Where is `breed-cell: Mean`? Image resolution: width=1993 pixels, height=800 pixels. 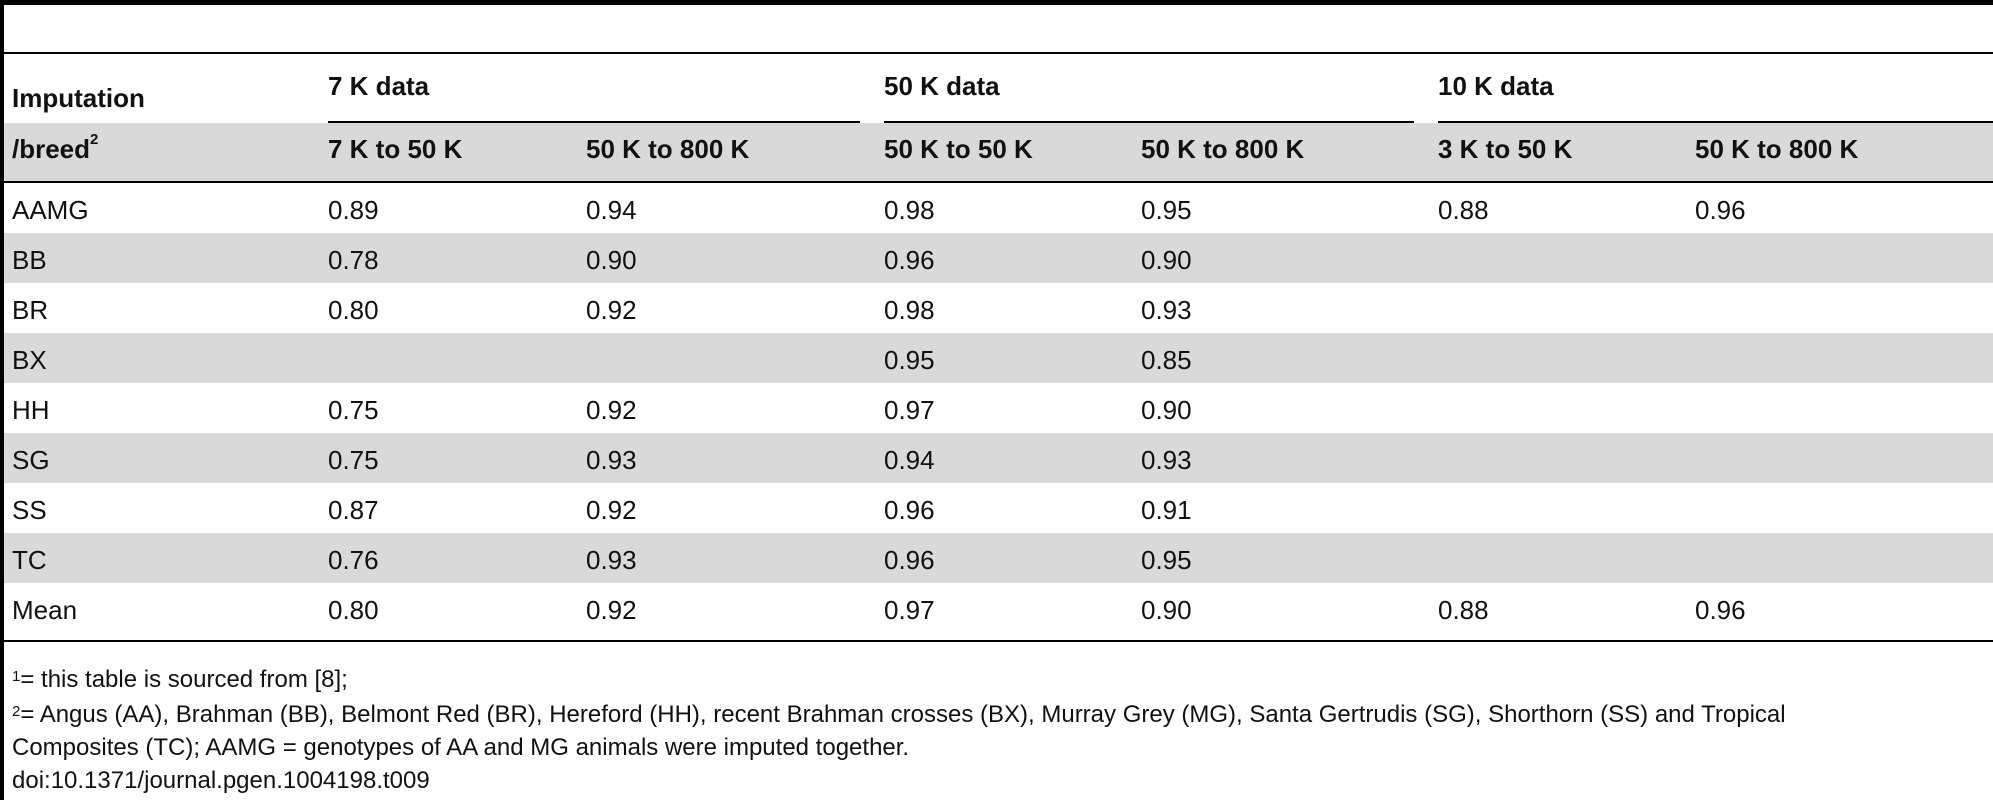 breed-cell: Mean is located at coordinates (45, 610).